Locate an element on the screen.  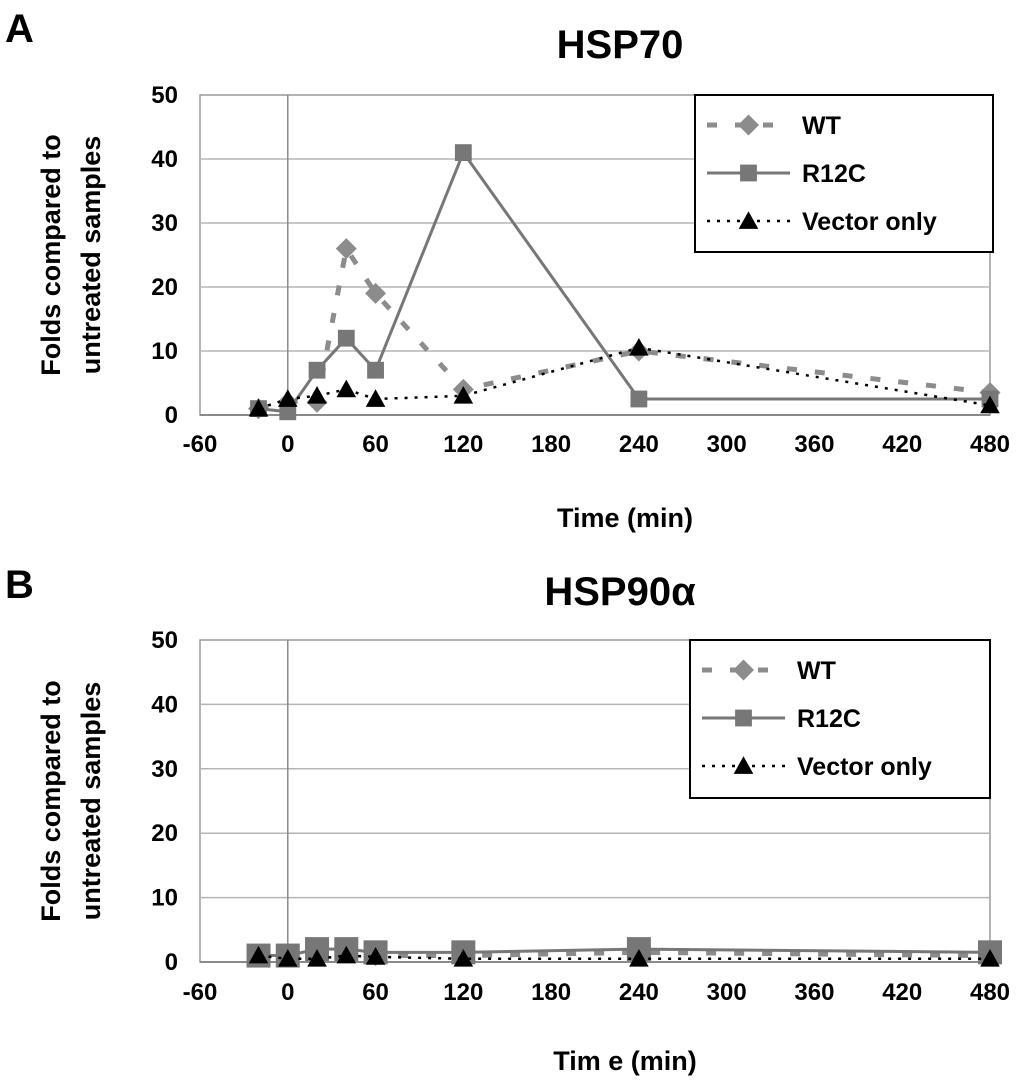
x-axis-label: Time (min) is located at coordinates (625, 518).